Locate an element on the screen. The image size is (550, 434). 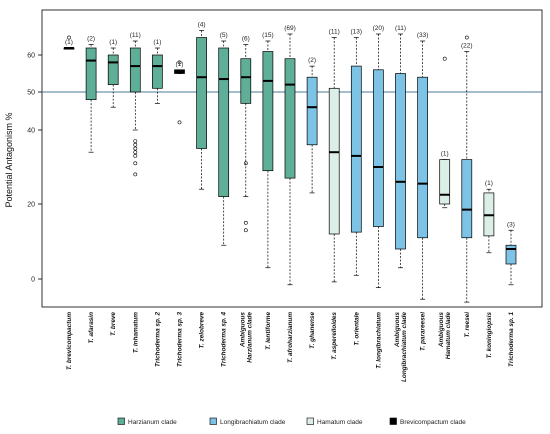
sample-count-label: (20) is located at coordinates (379, 28).